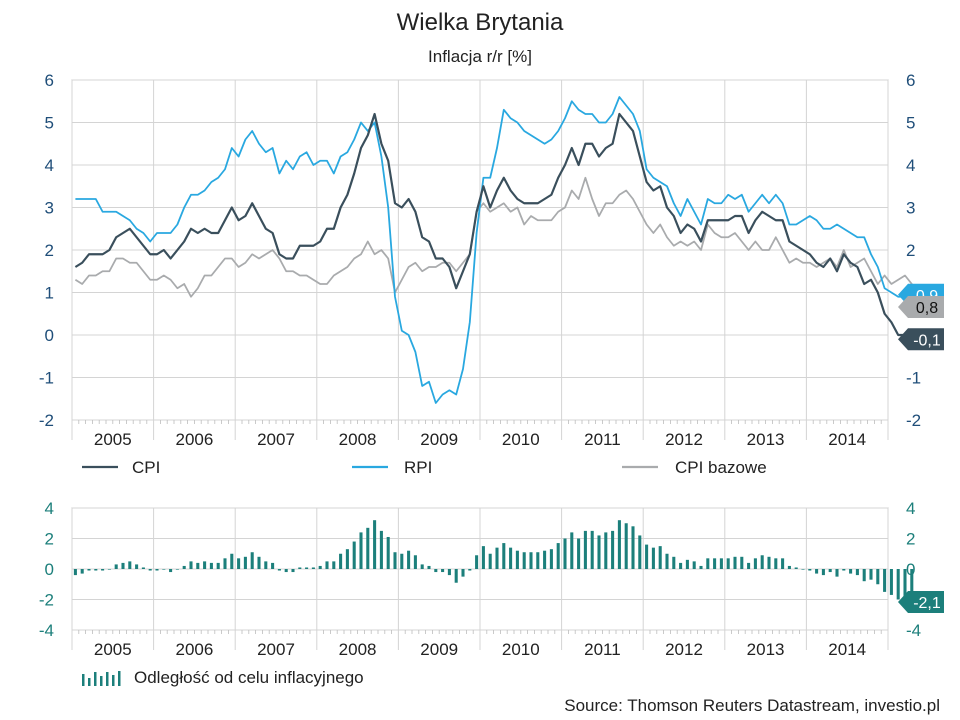 The image size is (960, 720). I want to click on gap-xtick-label: 2011, so click(602, 649).